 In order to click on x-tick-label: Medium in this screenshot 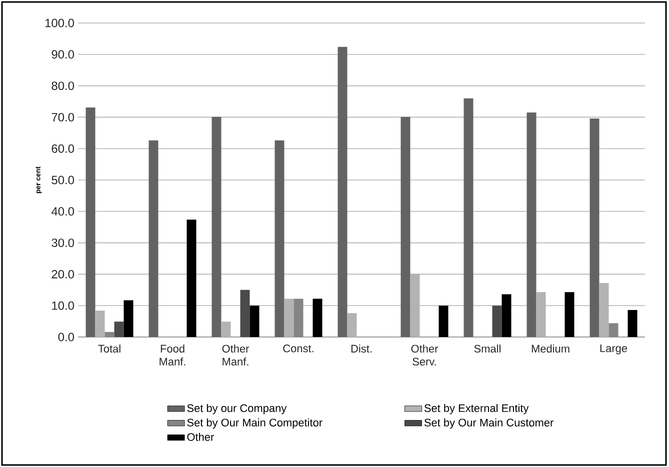, I will do `click(551, 348)`.